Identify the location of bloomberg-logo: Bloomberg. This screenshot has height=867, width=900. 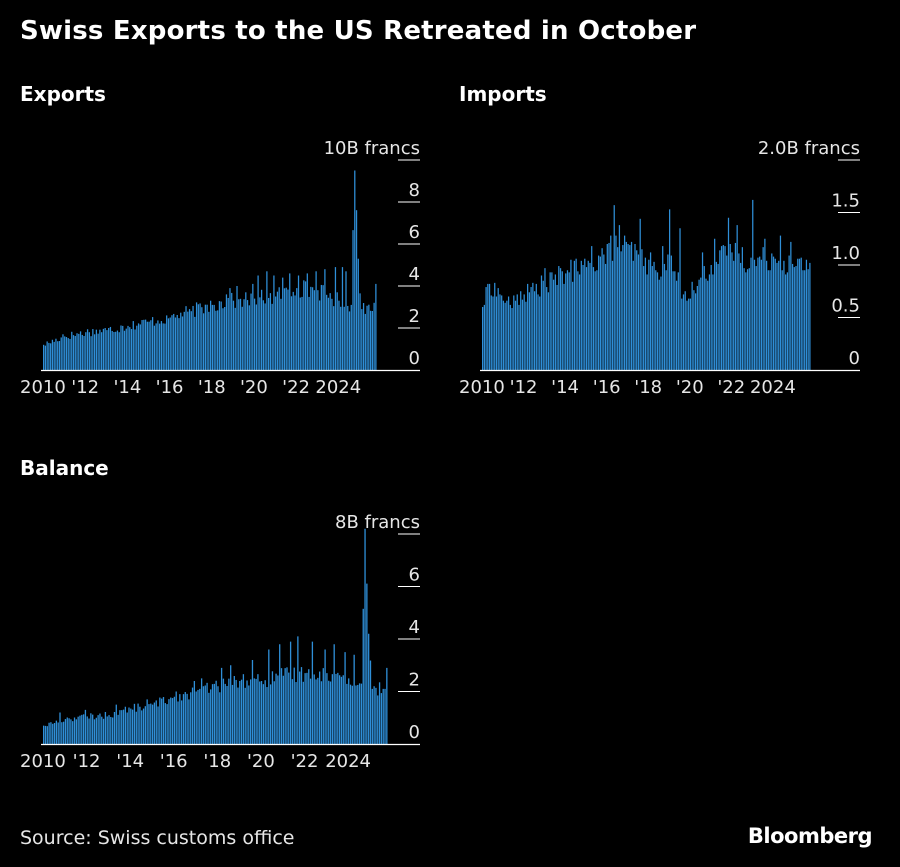
(810, 836).